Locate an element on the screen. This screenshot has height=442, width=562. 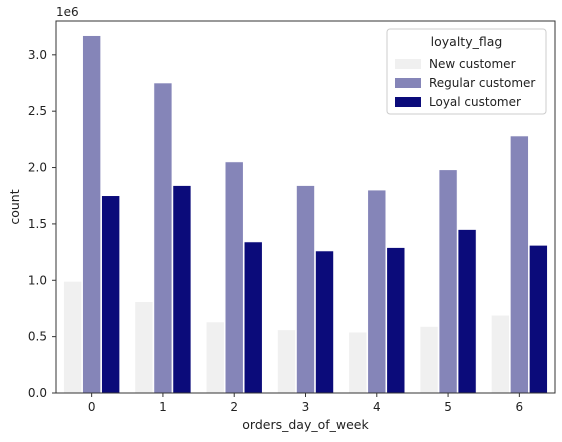
x-tick-label: 4 is located at coordinates (377, 407).